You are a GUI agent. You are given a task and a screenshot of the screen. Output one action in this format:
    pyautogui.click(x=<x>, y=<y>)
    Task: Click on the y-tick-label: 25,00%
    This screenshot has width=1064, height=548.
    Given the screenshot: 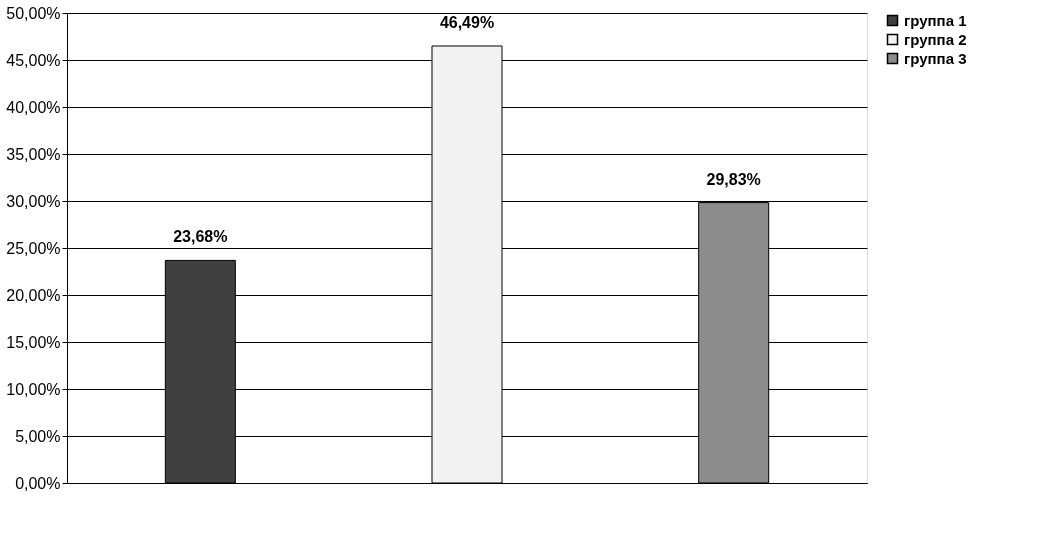 What is the action you would take?
    pyautogui.click(x=33, y=248)
    